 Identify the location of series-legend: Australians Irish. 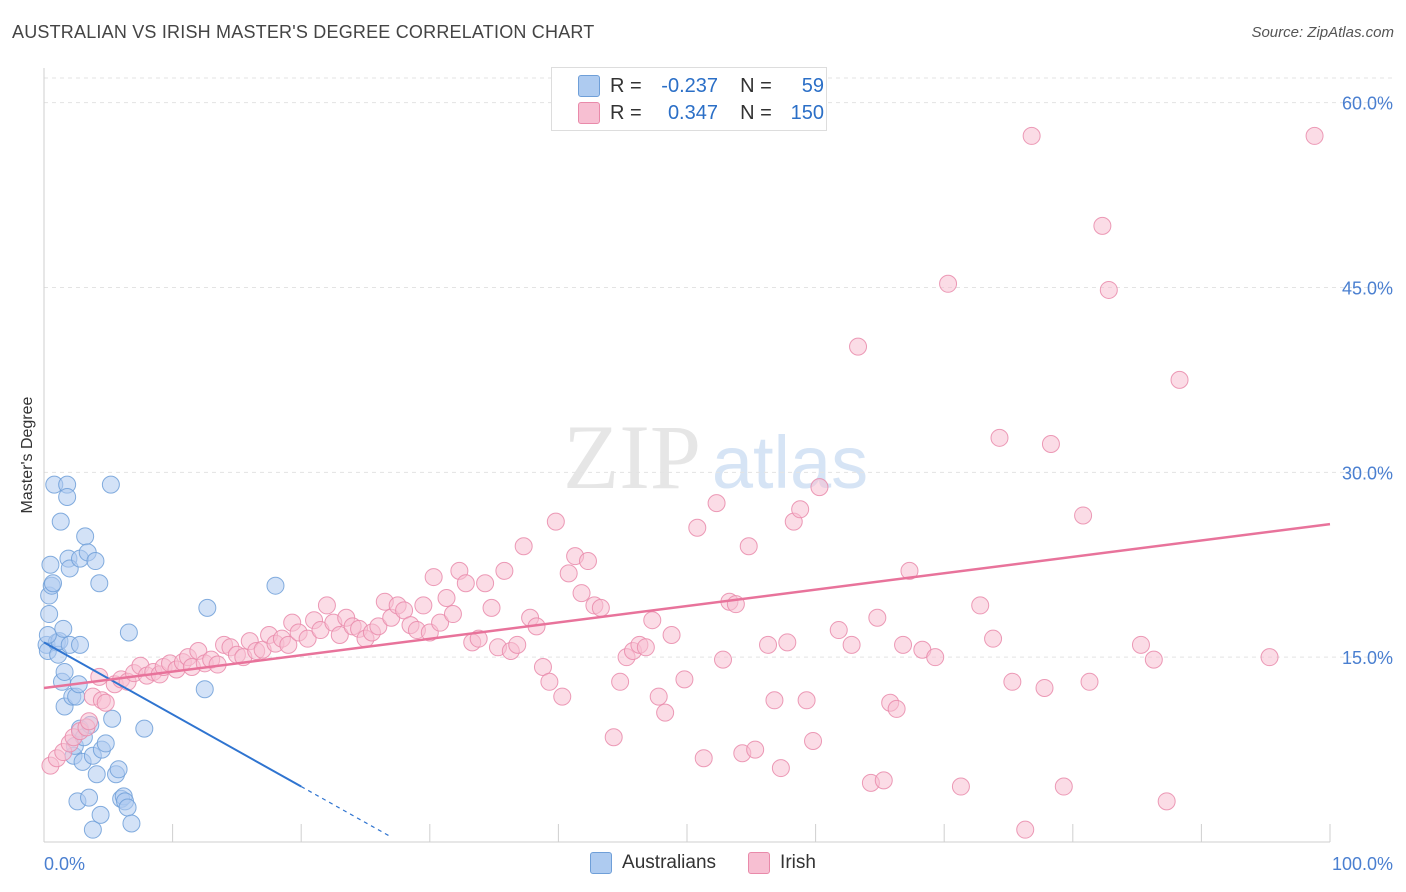
(703, 863).